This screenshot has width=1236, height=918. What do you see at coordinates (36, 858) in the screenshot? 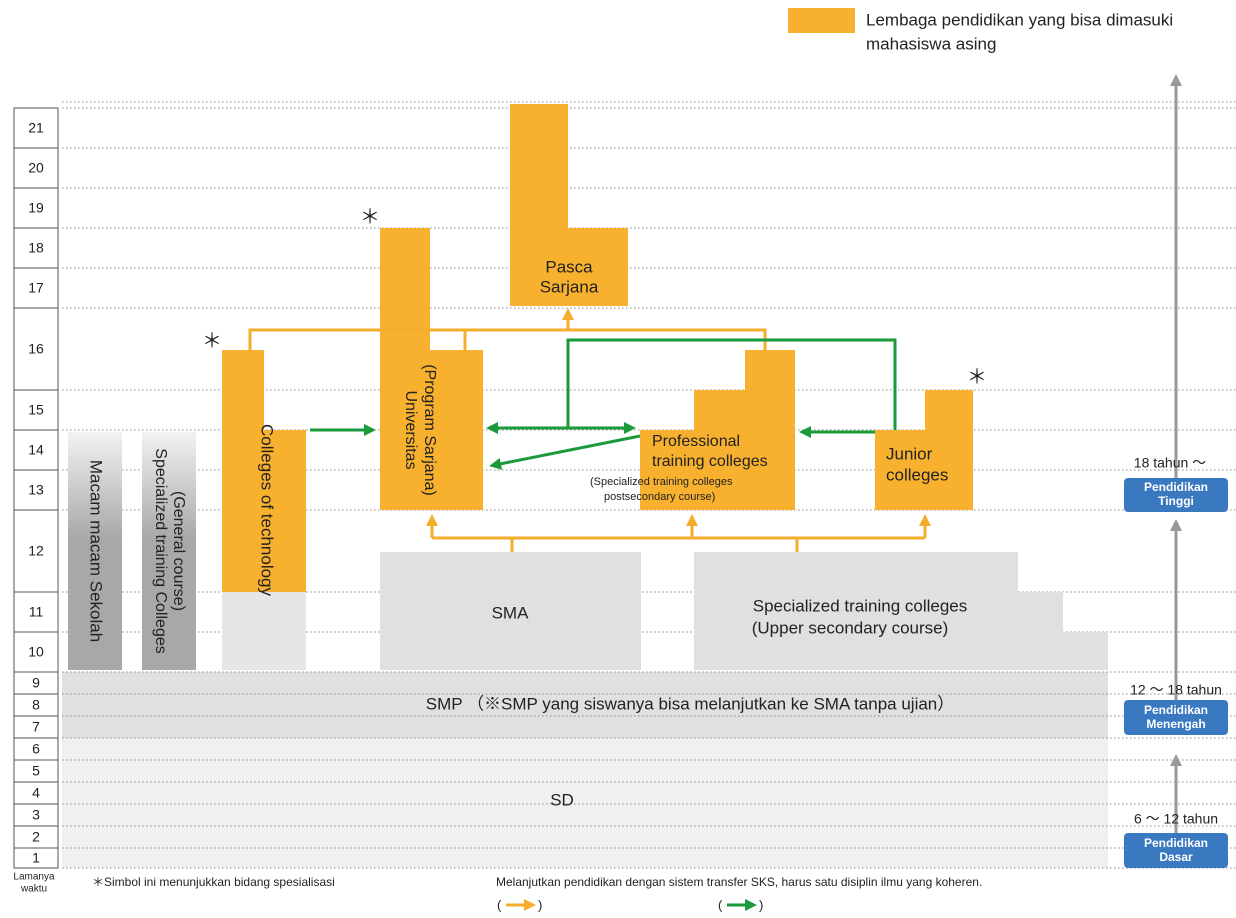
I see `year-label: 1` at bounding box center [36, 858].